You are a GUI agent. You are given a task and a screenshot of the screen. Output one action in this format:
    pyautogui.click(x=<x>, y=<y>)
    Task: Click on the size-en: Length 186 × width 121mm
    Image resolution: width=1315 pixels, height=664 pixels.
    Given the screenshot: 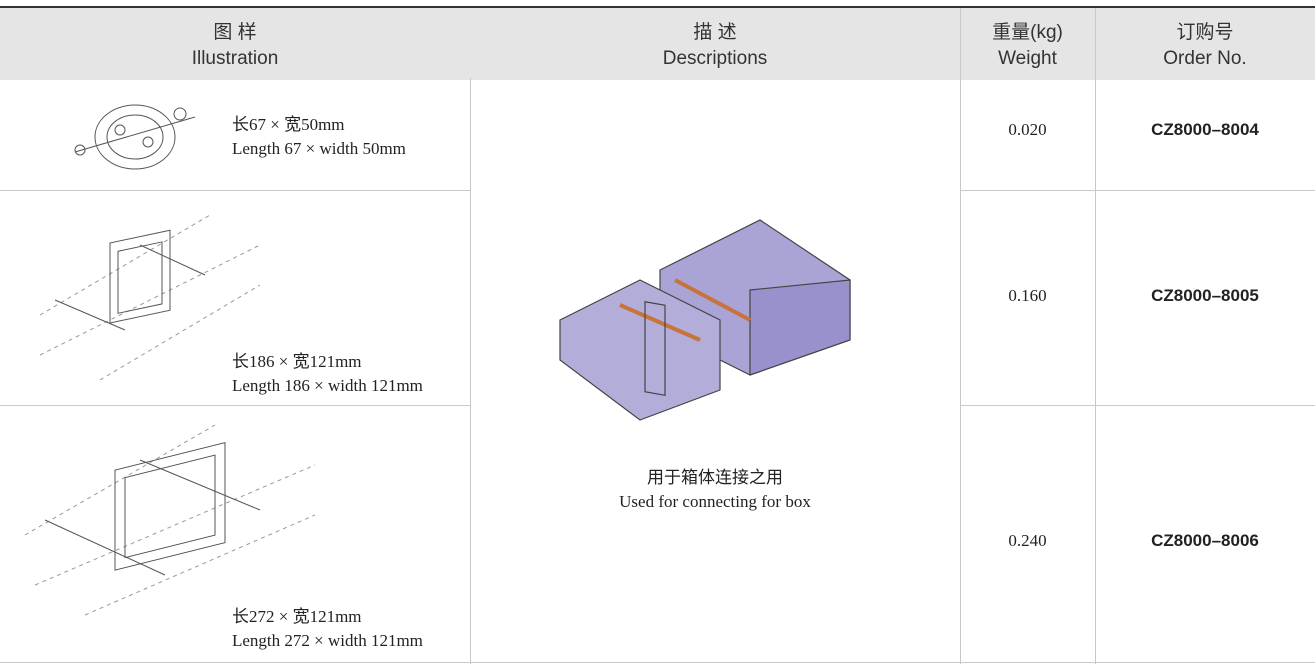 What is the action you would take?
    pyautogui.click(x=327, y=385)
    